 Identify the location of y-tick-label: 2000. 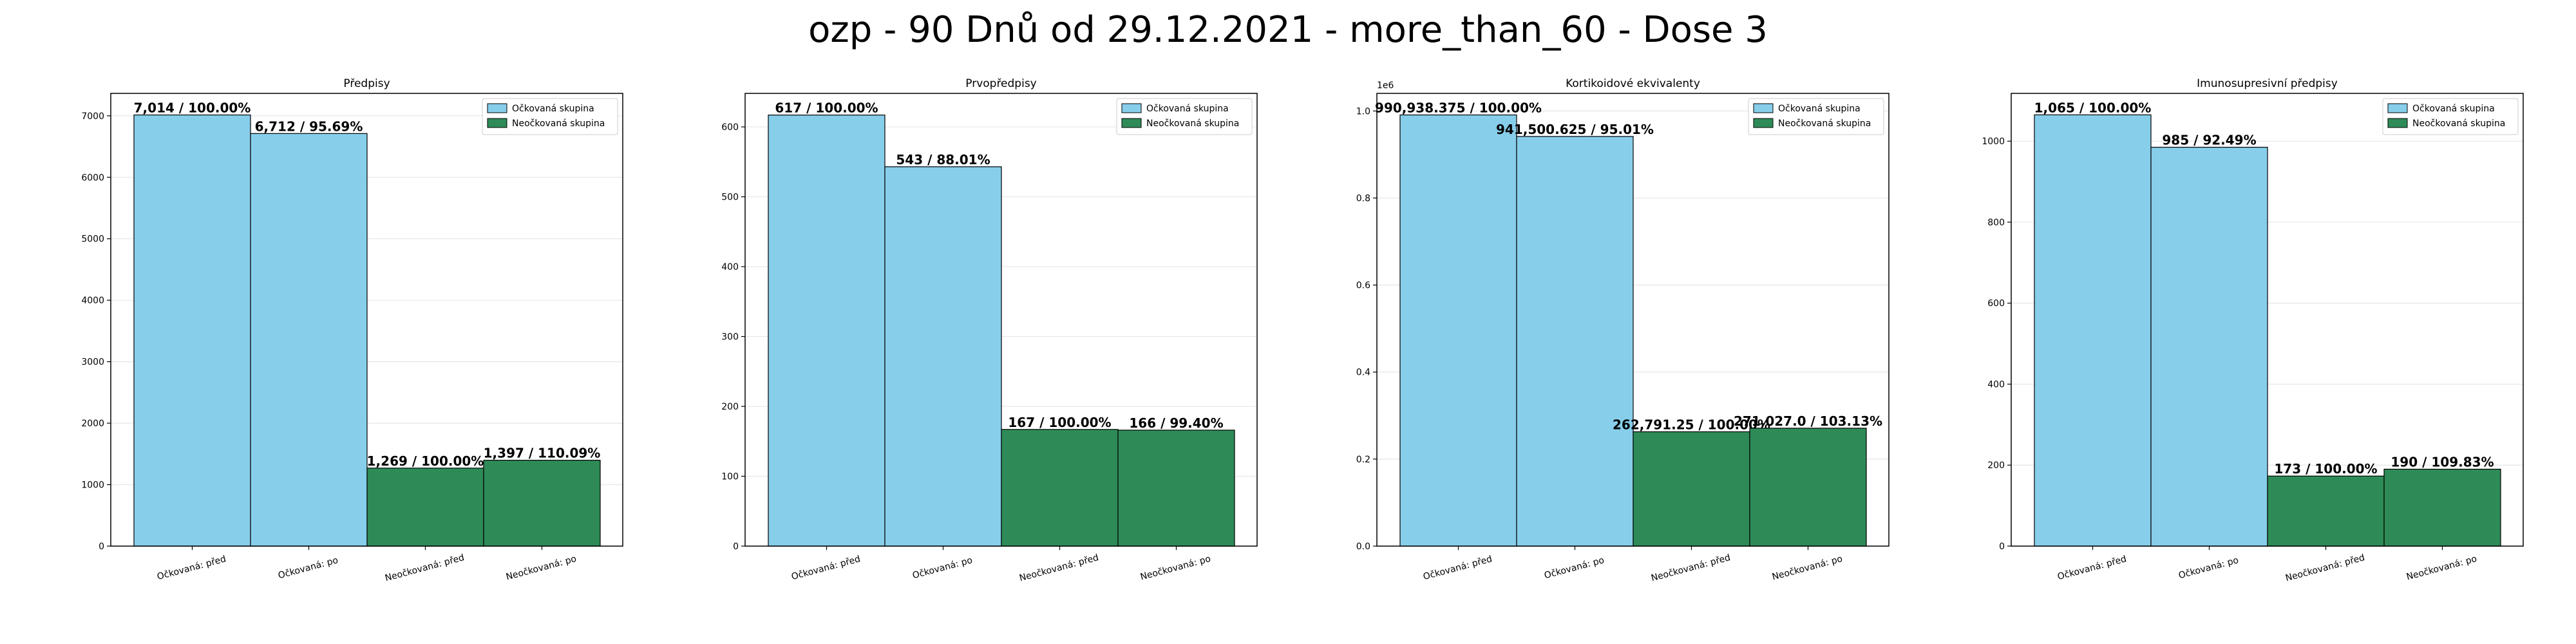
(92, 424).